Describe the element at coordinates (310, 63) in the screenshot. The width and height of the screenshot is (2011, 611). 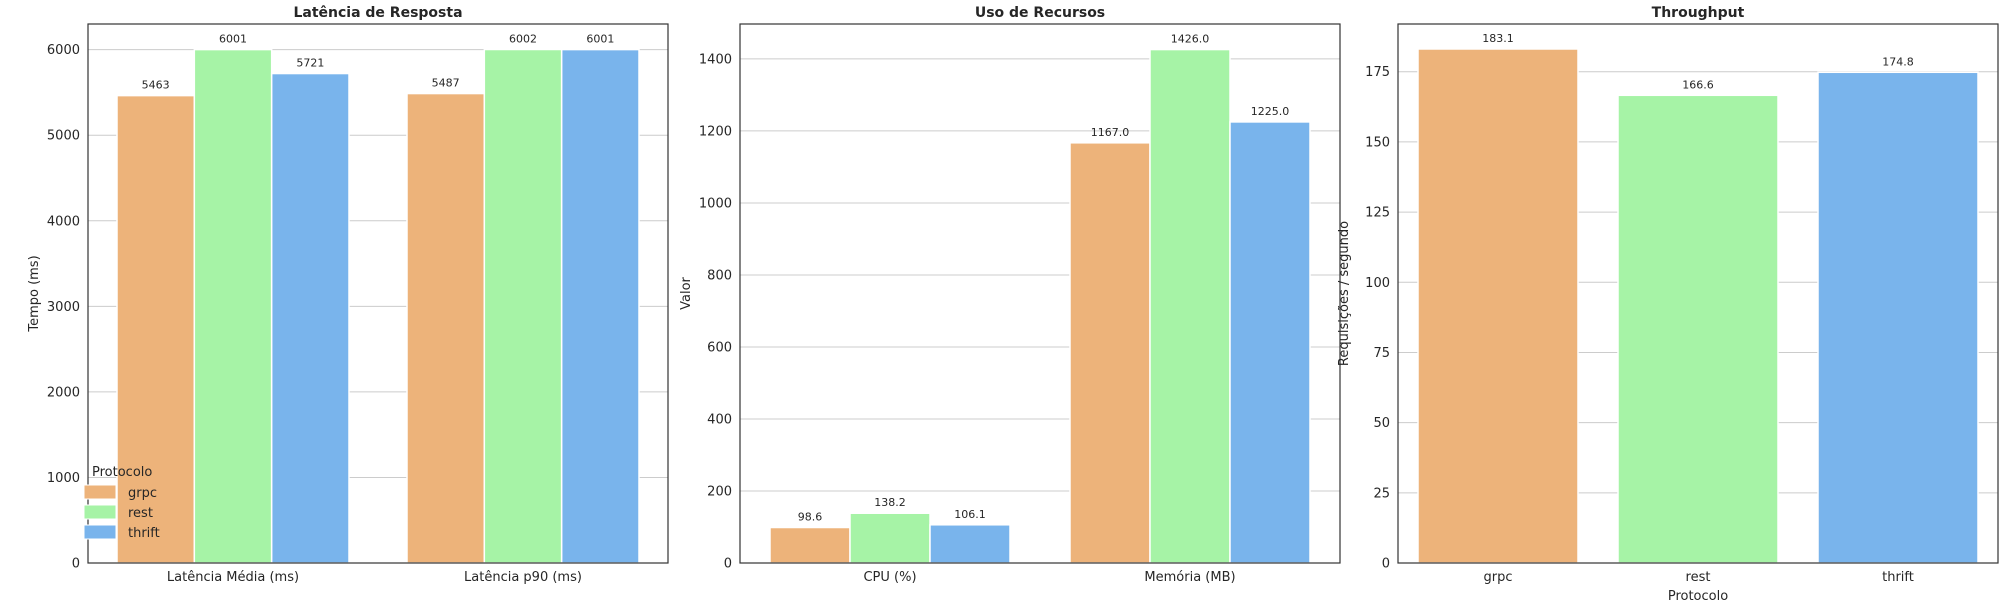
I see `data-label: 5721` at that location.